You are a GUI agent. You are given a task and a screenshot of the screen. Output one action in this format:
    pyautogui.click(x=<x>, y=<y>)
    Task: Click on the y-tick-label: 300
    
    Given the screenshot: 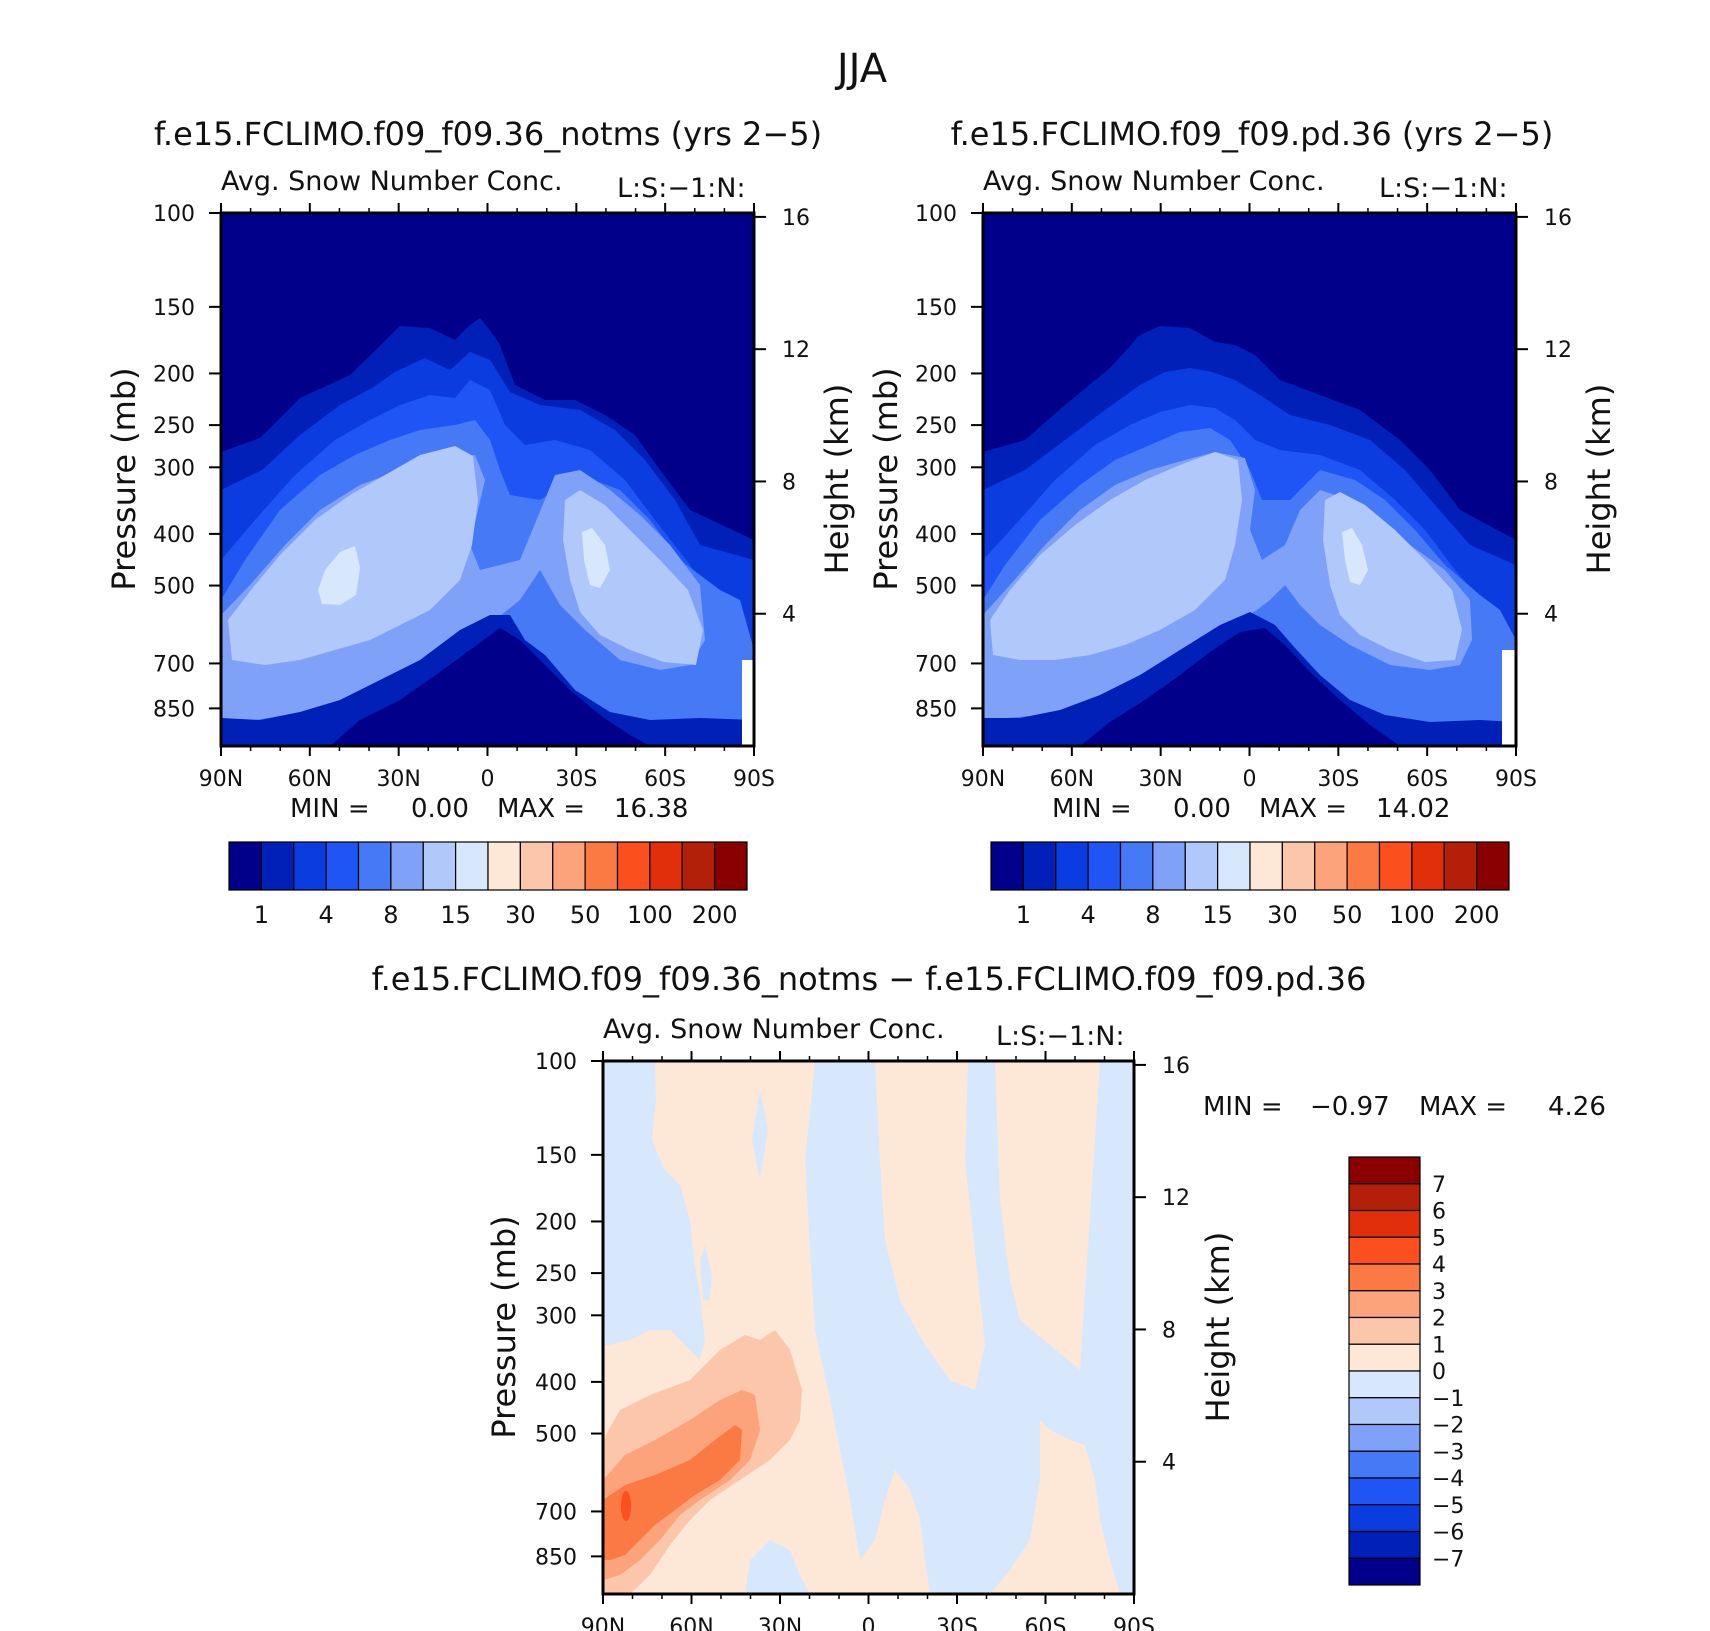 What is the action you would take?
    pyautogui.click(x=936, y=468)
    